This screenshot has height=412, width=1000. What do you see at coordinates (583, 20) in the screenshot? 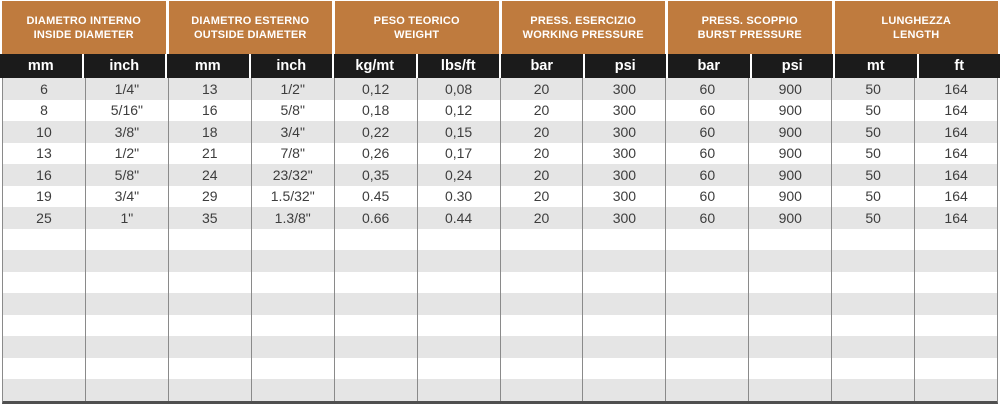
I see `group-title-italian: PRESS. ESERCIZIO` at bounding box center [583, 20].